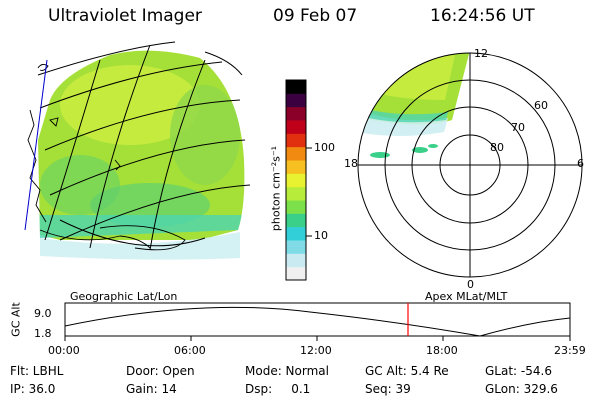 The height and width of the screenshot is (400, 600). What do you see at coordinates (125, 16) in the screenshot?
I see `app-title: Ultraviolet Imager` at bounding box center [125, 16].